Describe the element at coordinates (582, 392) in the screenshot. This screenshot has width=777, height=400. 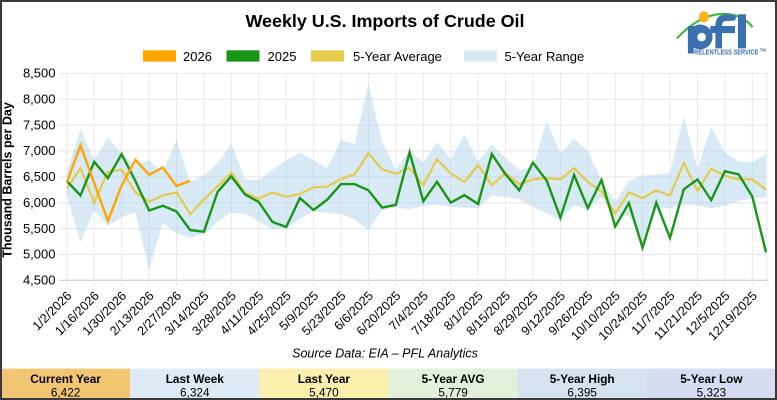
I see `svg-text: 6,395` at that location.